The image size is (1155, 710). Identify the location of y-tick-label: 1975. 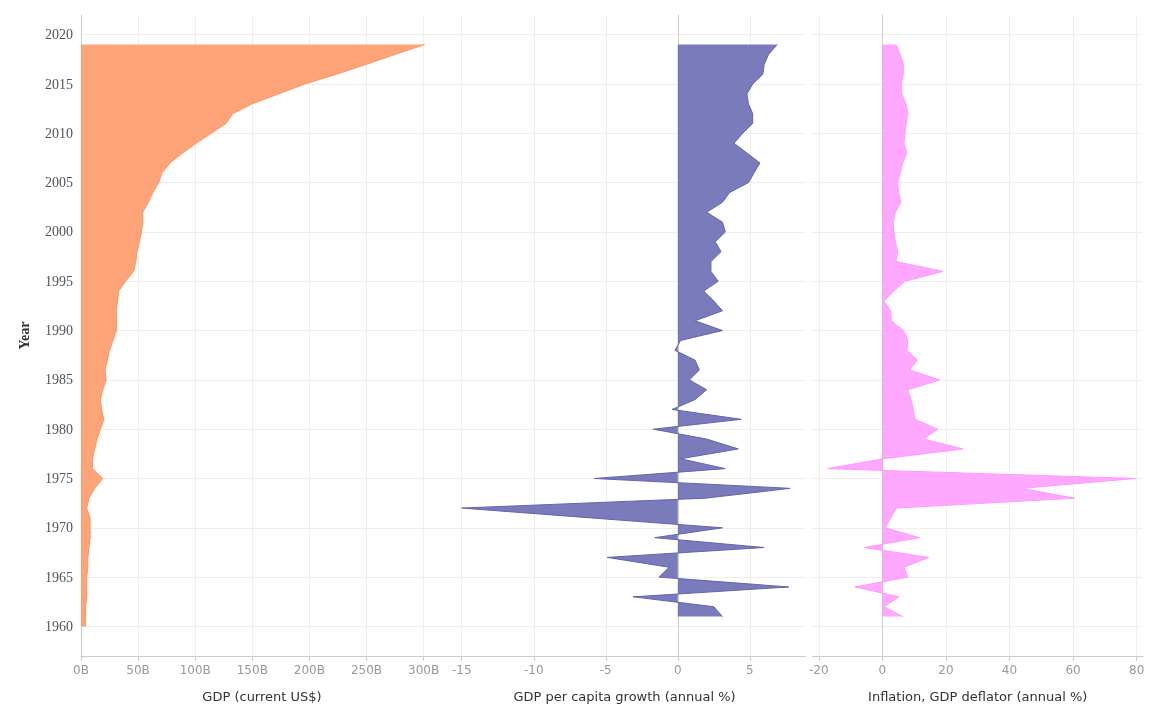
(59, 478).